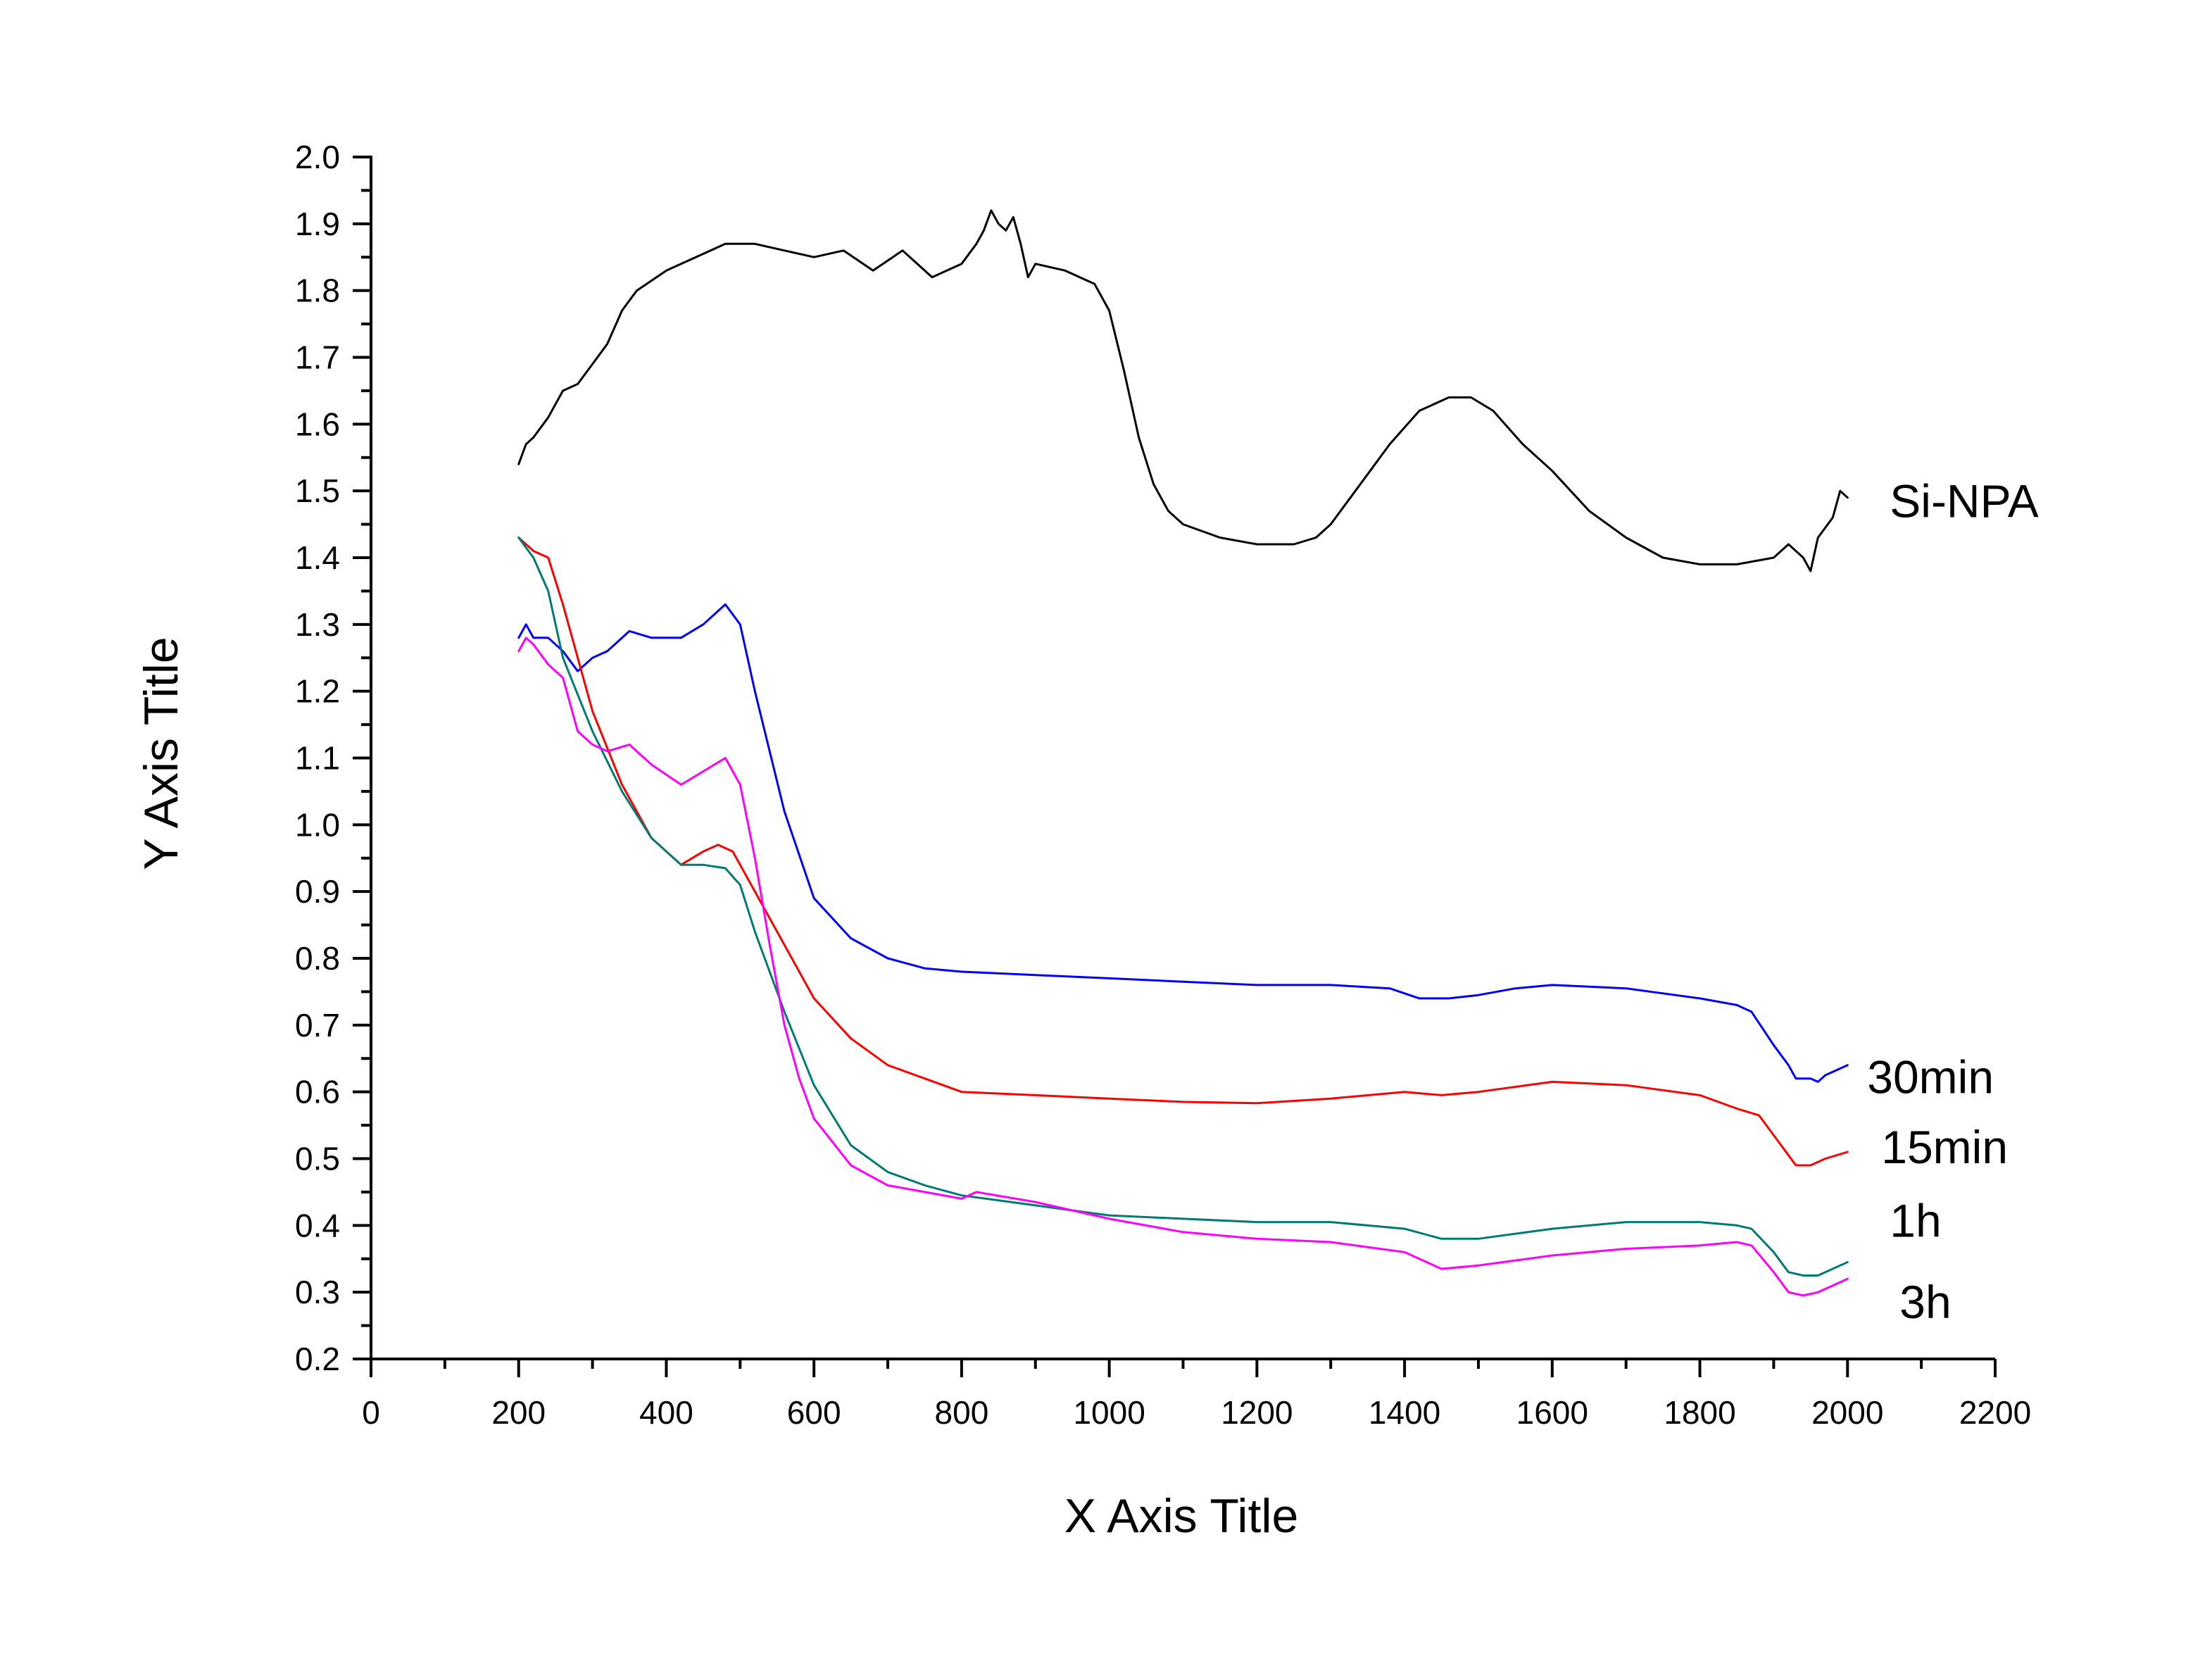  What do you see at coordinates (1964, 501) in the screenshot?
I see `series-label: Si-NPA` at bounding box center [1964, 501].